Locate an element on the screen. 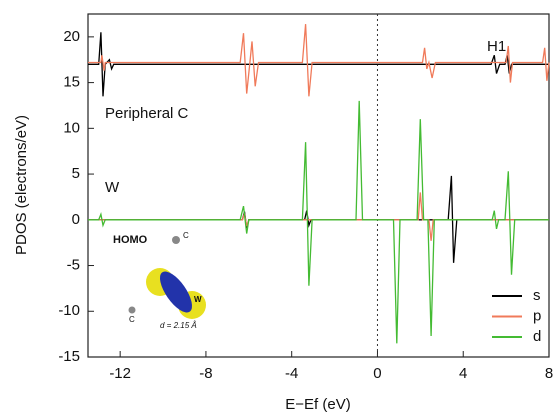 Image resolution: width=559 pixels, height=417 pixels. lobe is located at coordinates (176, 292).